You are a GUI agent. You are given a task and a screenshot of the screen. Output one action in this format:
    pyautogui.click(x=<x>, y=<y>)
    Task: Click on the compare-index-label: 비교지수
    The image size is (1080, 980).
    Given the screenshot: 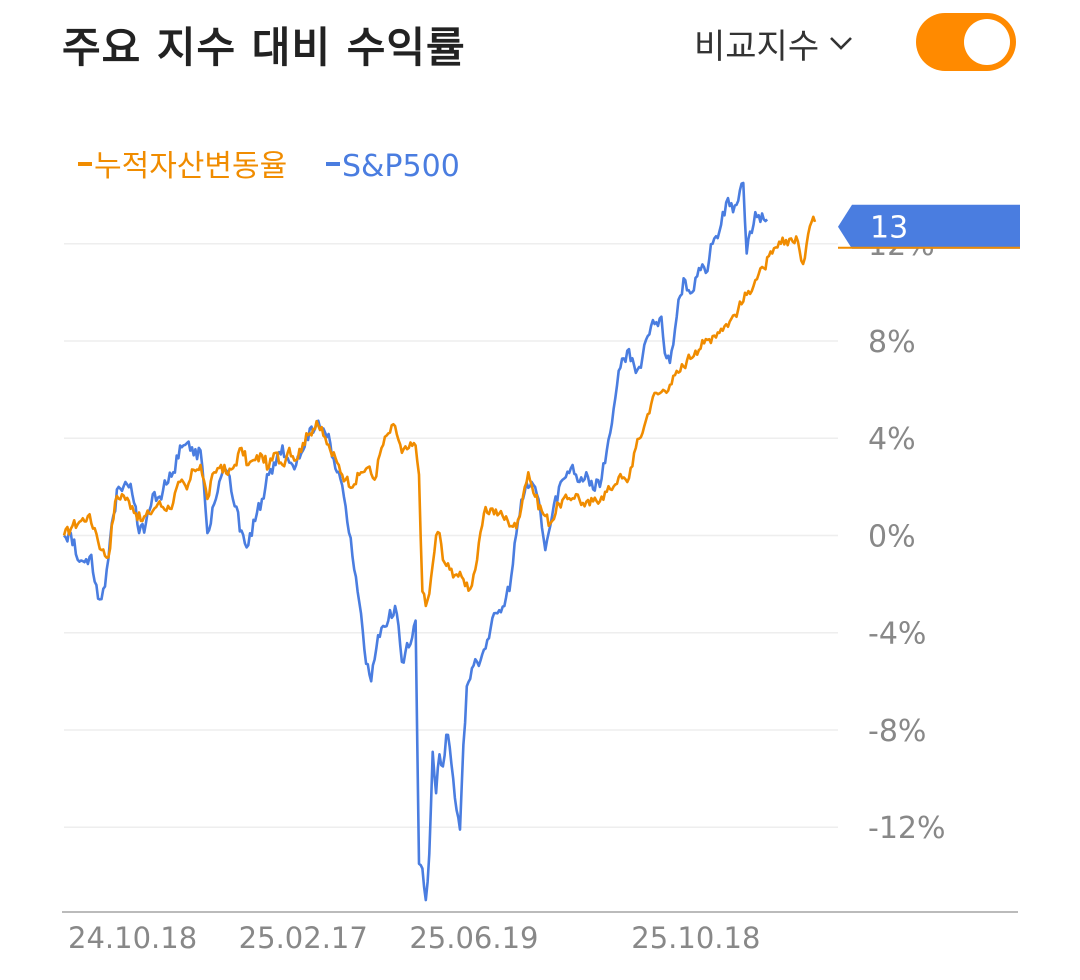 What is the action you would take?
    pyautogui.click(x=757, y=46)
    